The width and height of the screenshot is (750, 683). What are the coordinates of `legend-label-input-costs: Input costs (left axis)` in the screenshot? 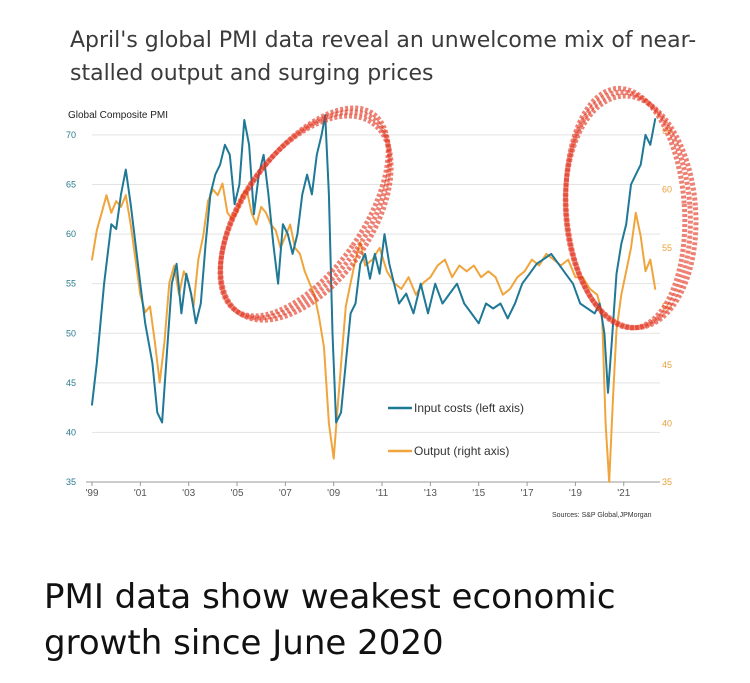 It's located at (469, 408).